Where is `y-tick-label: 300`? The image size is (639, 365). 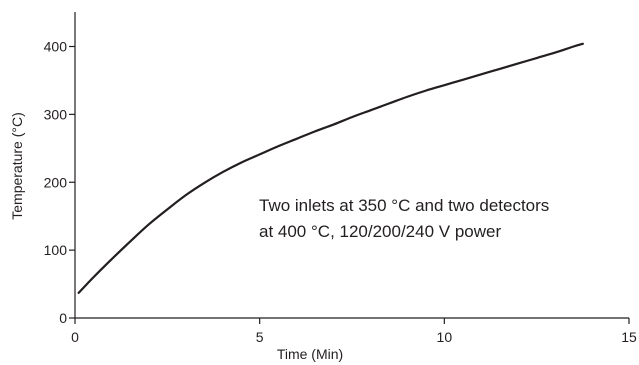 y-tick-label: 300 is located at coordinates (56, 114).